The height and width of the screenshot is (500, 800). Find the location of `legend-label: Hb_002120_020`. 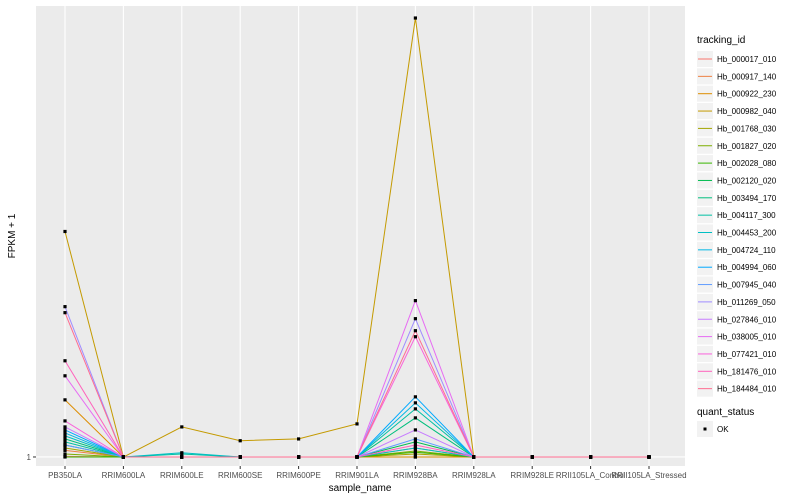

legend-label: Hb_002120_020 is located at coordinates (747, 180).